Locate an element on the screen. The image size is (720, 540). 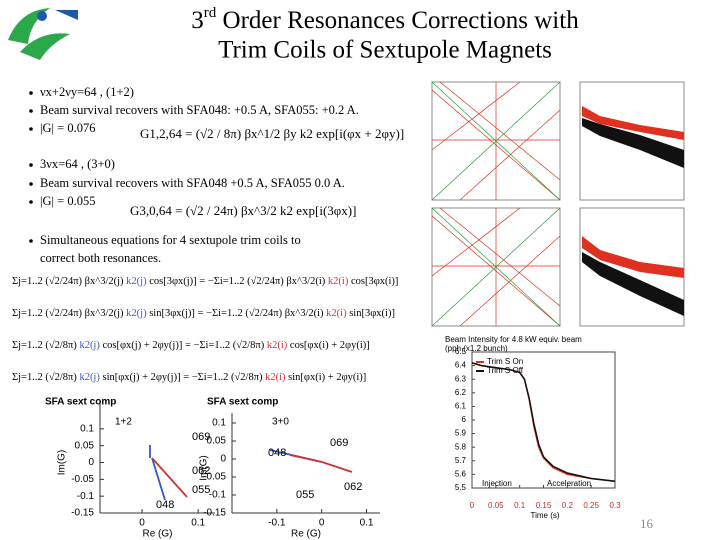
equation-part: cos[φx(i) + 2φy(i)] is located at coordinates (328, 345).